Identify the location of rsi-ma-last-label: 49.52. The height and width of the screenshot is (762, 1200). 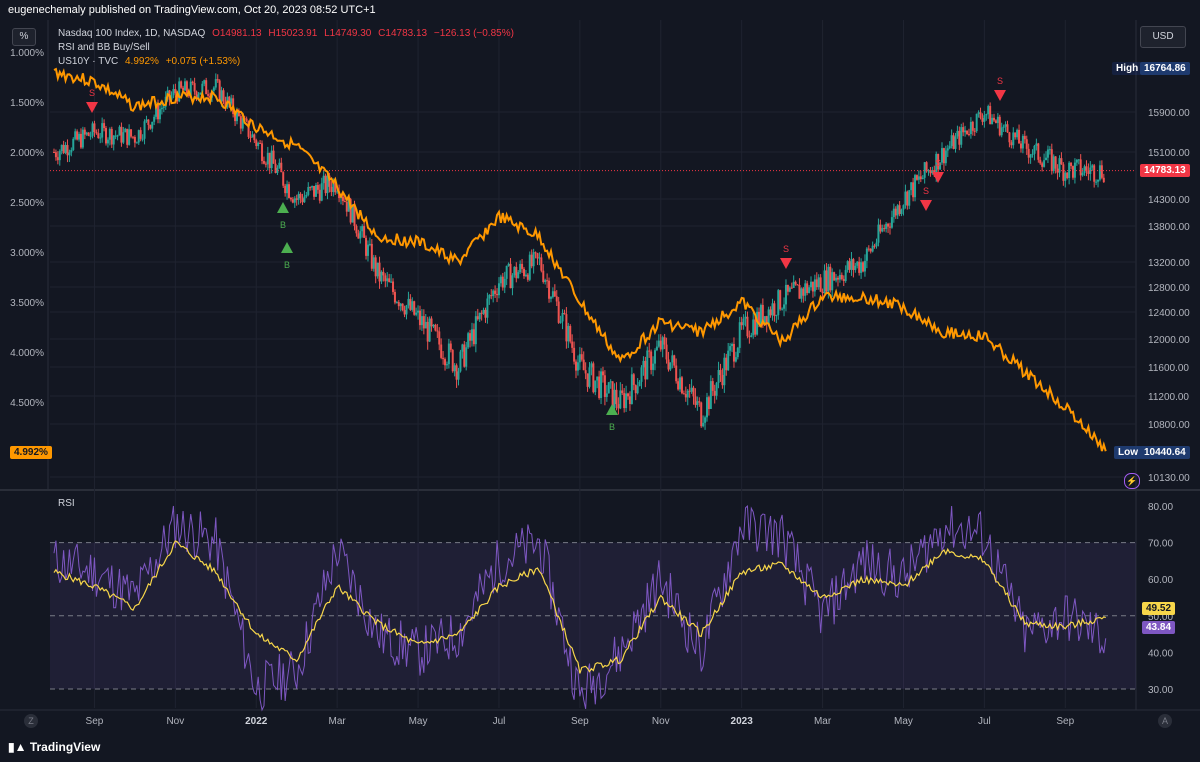
(1159, 608).